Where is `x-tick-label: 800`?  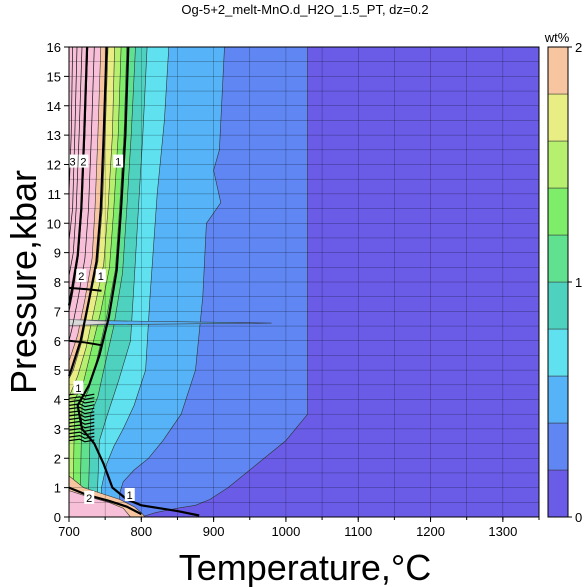 x-tick-label: 800 is located at coordinates (141, 531).